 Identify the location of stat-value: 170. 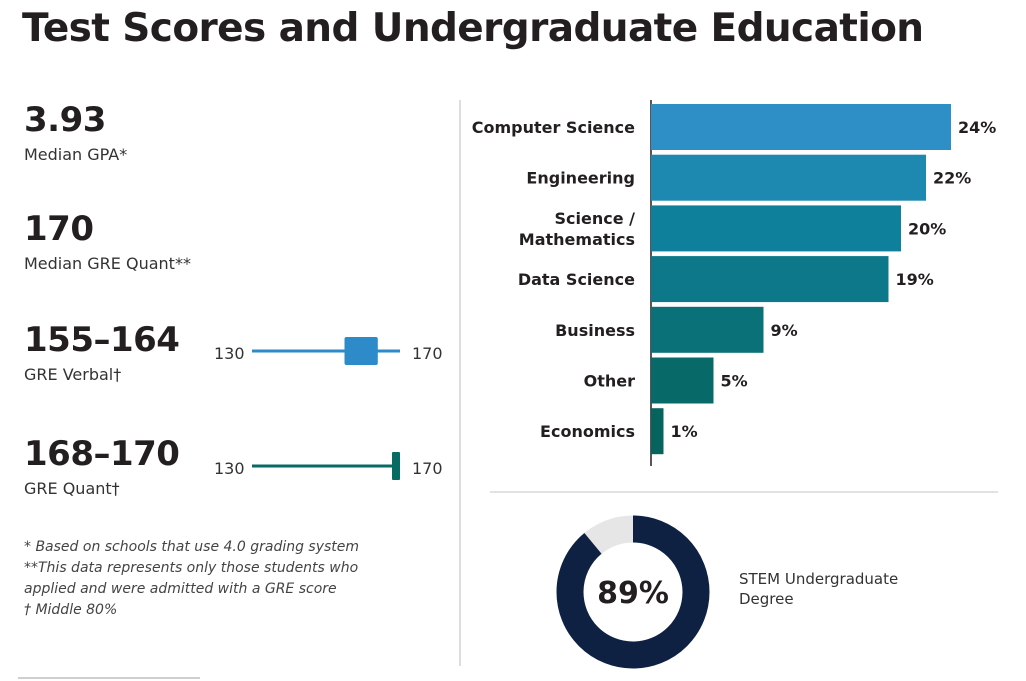
(59, 229).